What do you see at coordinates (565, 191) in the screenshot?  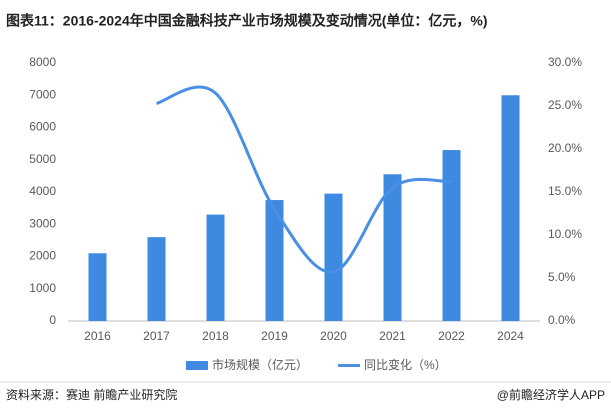 I see `y2-tick-label: 15.0%` at bounding box center [565, 191].